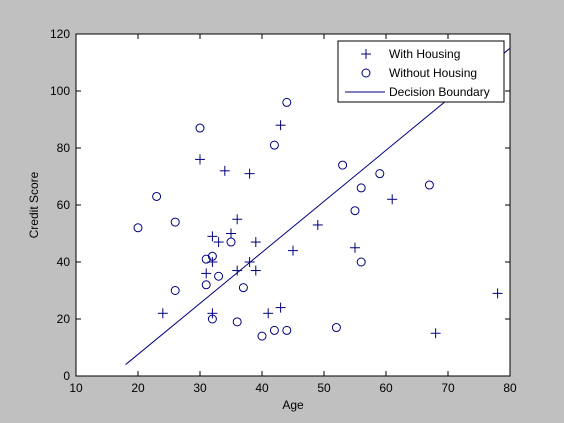 This screenshot has height=423, width=564. I want to click on y-tick-label: 0, so click(66, 376).